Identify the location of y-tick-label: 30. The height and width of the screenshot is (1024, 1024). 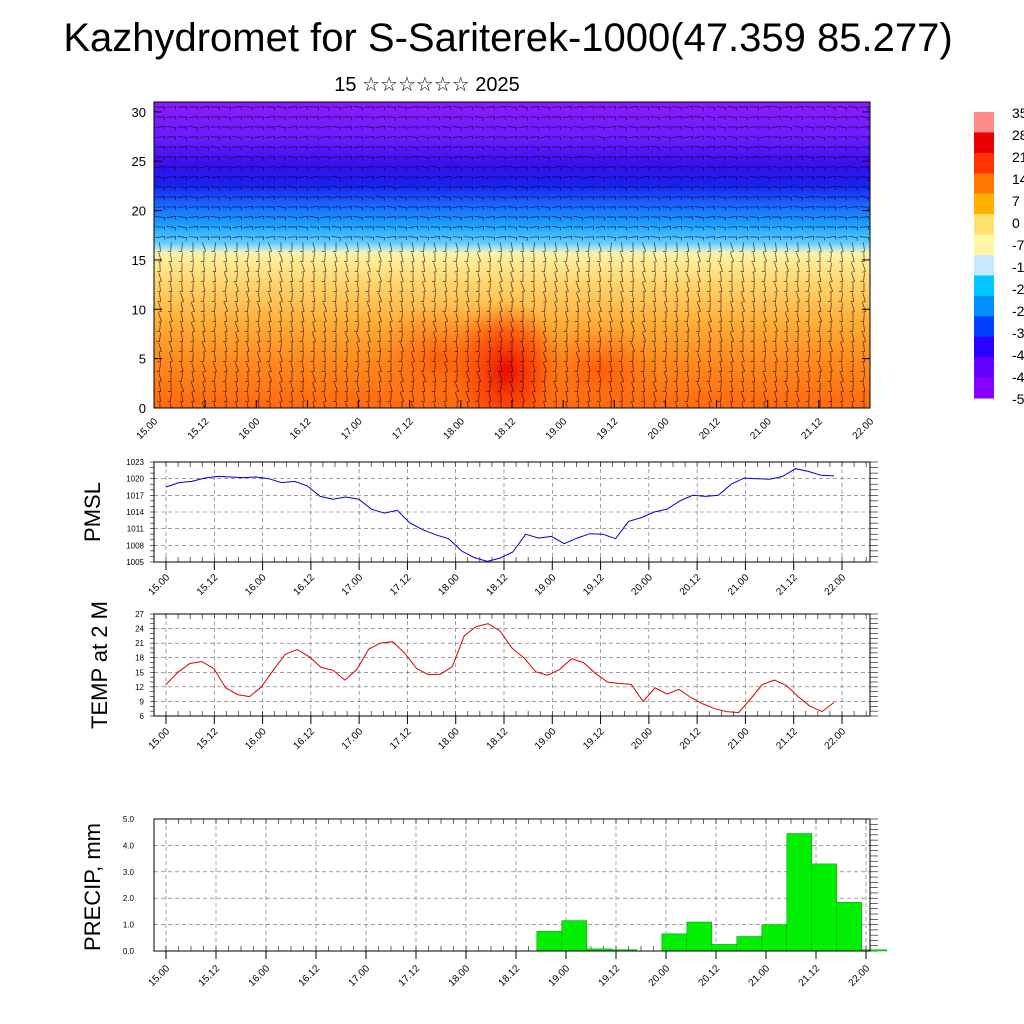
(139, 112).